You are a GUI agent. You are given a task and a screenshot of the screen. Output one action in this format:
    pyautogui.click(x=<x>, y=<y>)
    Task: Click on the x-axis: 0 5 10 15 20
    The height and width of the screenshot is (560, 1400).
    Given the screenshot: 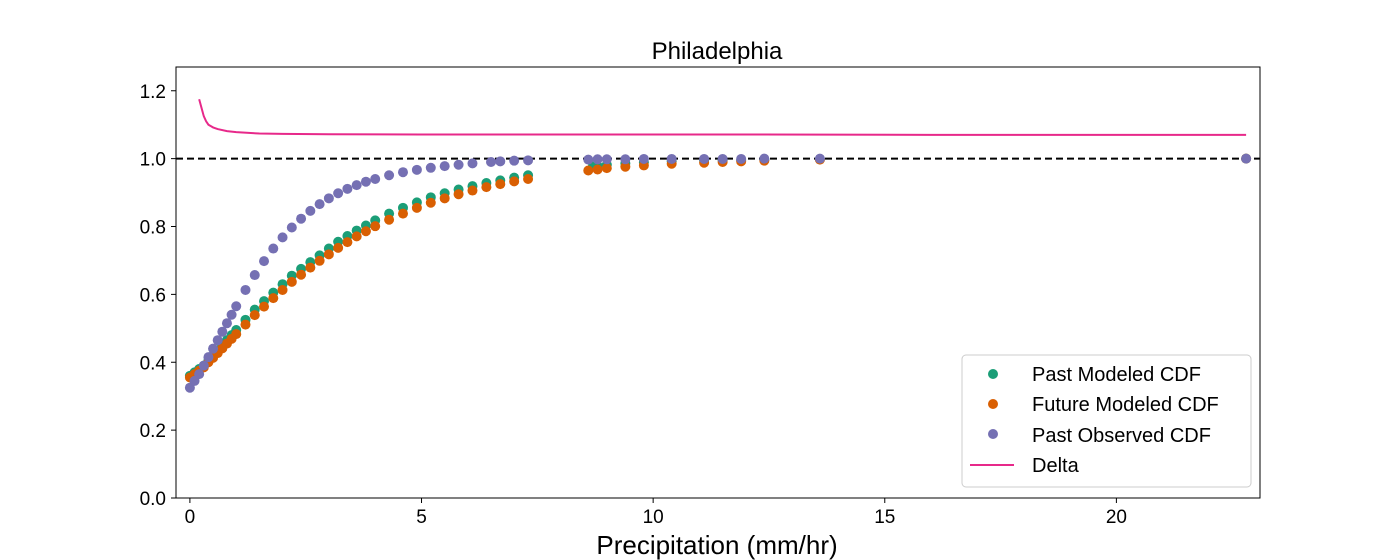 What is the action you would take?
    pyautogui.click(x=656, y=513)
    